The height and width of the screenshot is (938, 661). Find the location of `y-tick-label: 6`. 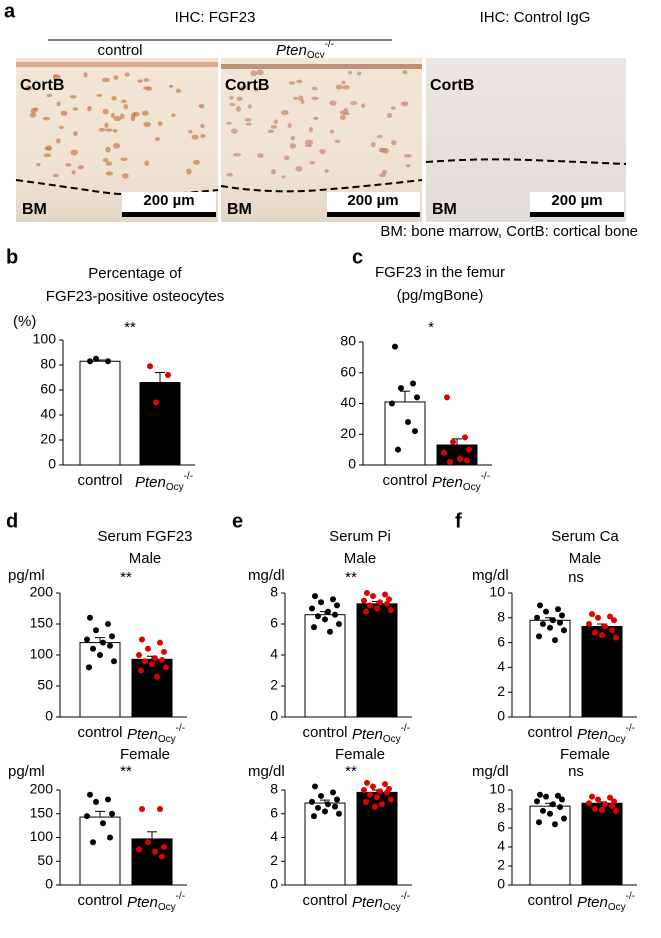

y-tick-label: 6 is located at coordinates (501, 641).